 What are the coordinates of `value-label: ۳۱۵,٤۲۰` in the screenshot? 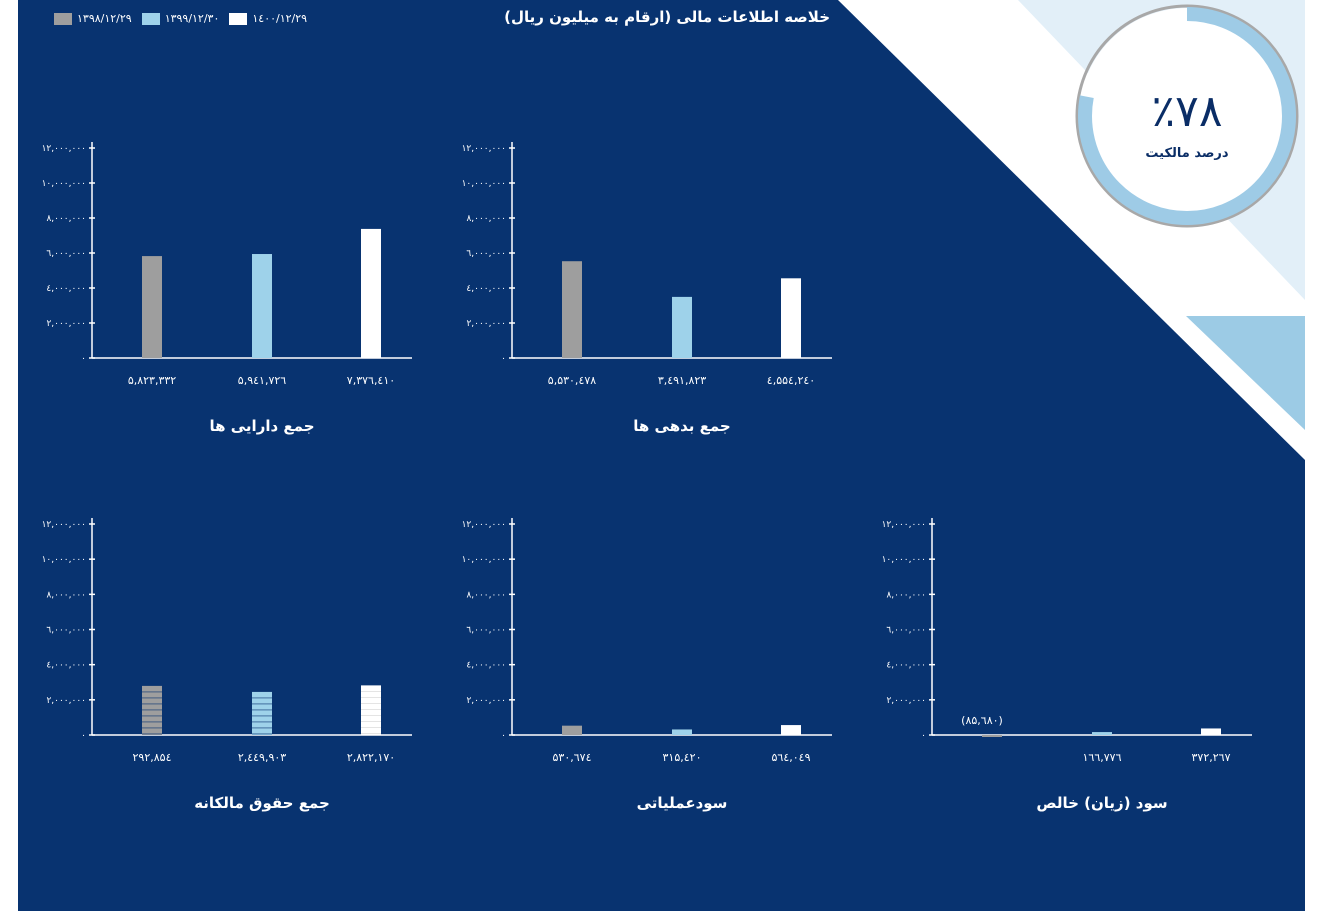 It's located at (682, 757).